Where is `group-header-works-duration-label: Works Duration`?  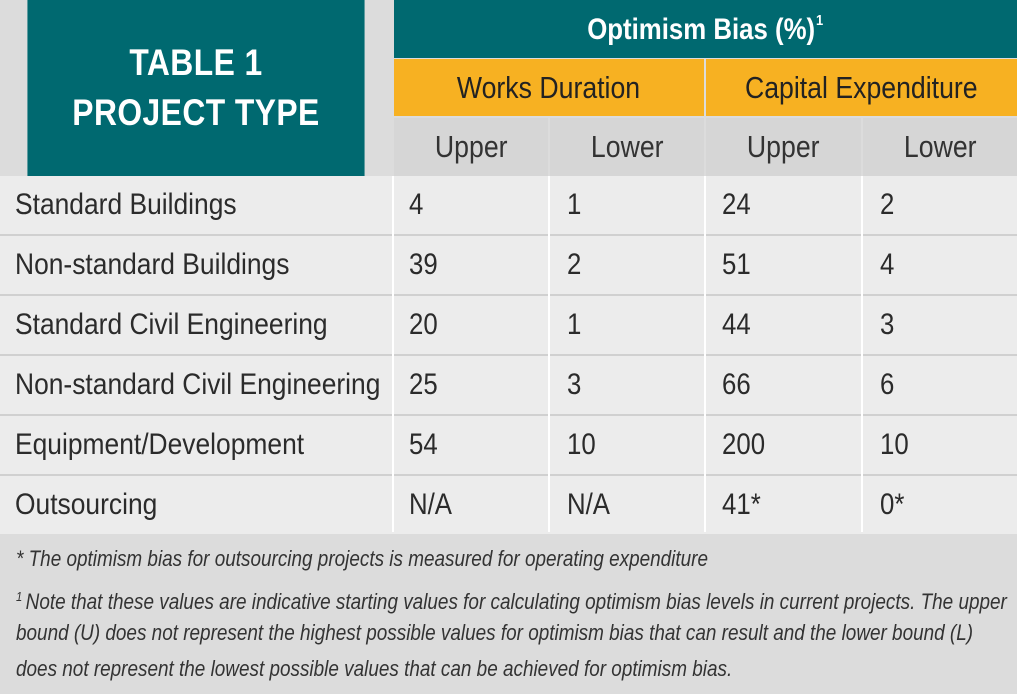 group-header-works-duration-label: Works Duration is located at coordinates (549, 87).